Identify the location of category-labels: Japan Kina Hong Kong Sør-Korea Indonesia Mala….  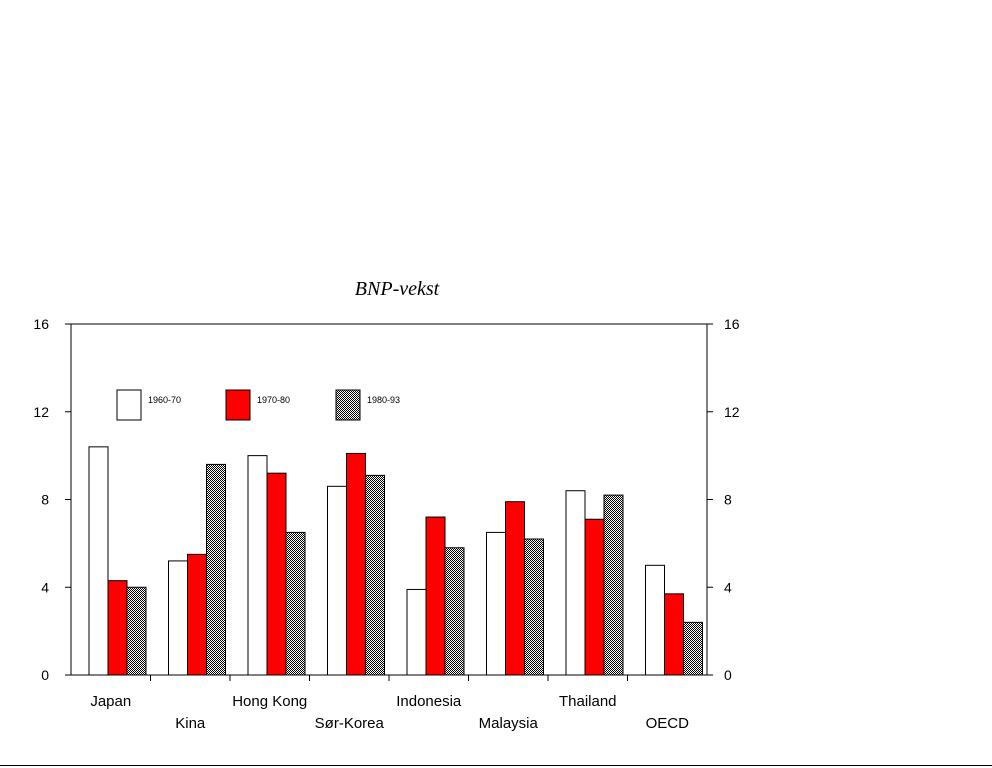
(389, 712).